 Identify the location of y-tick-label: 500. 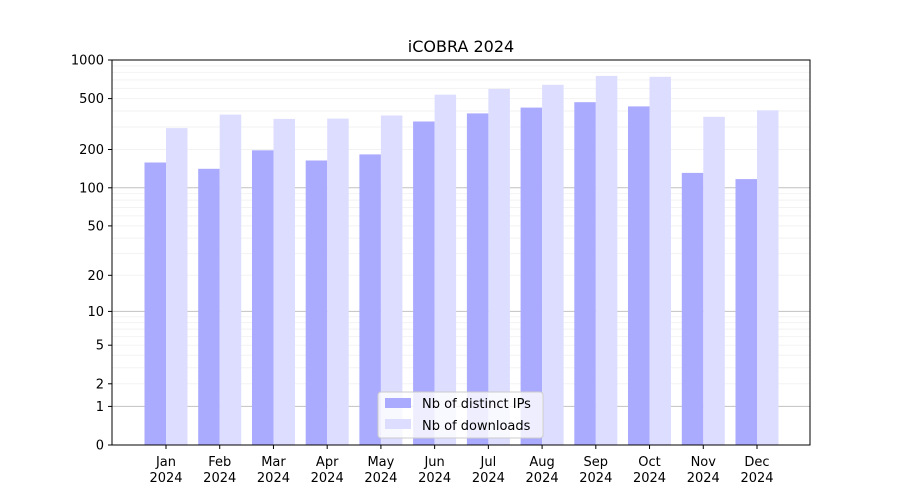
(91, 99).